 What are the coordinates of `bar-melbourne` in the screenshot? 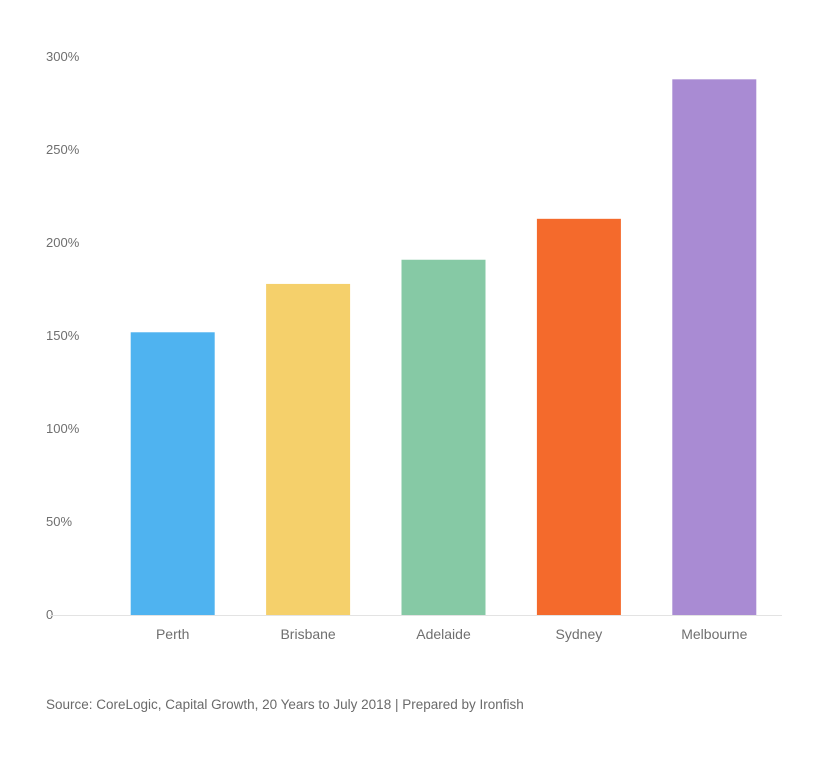 It's located at (714, 347).